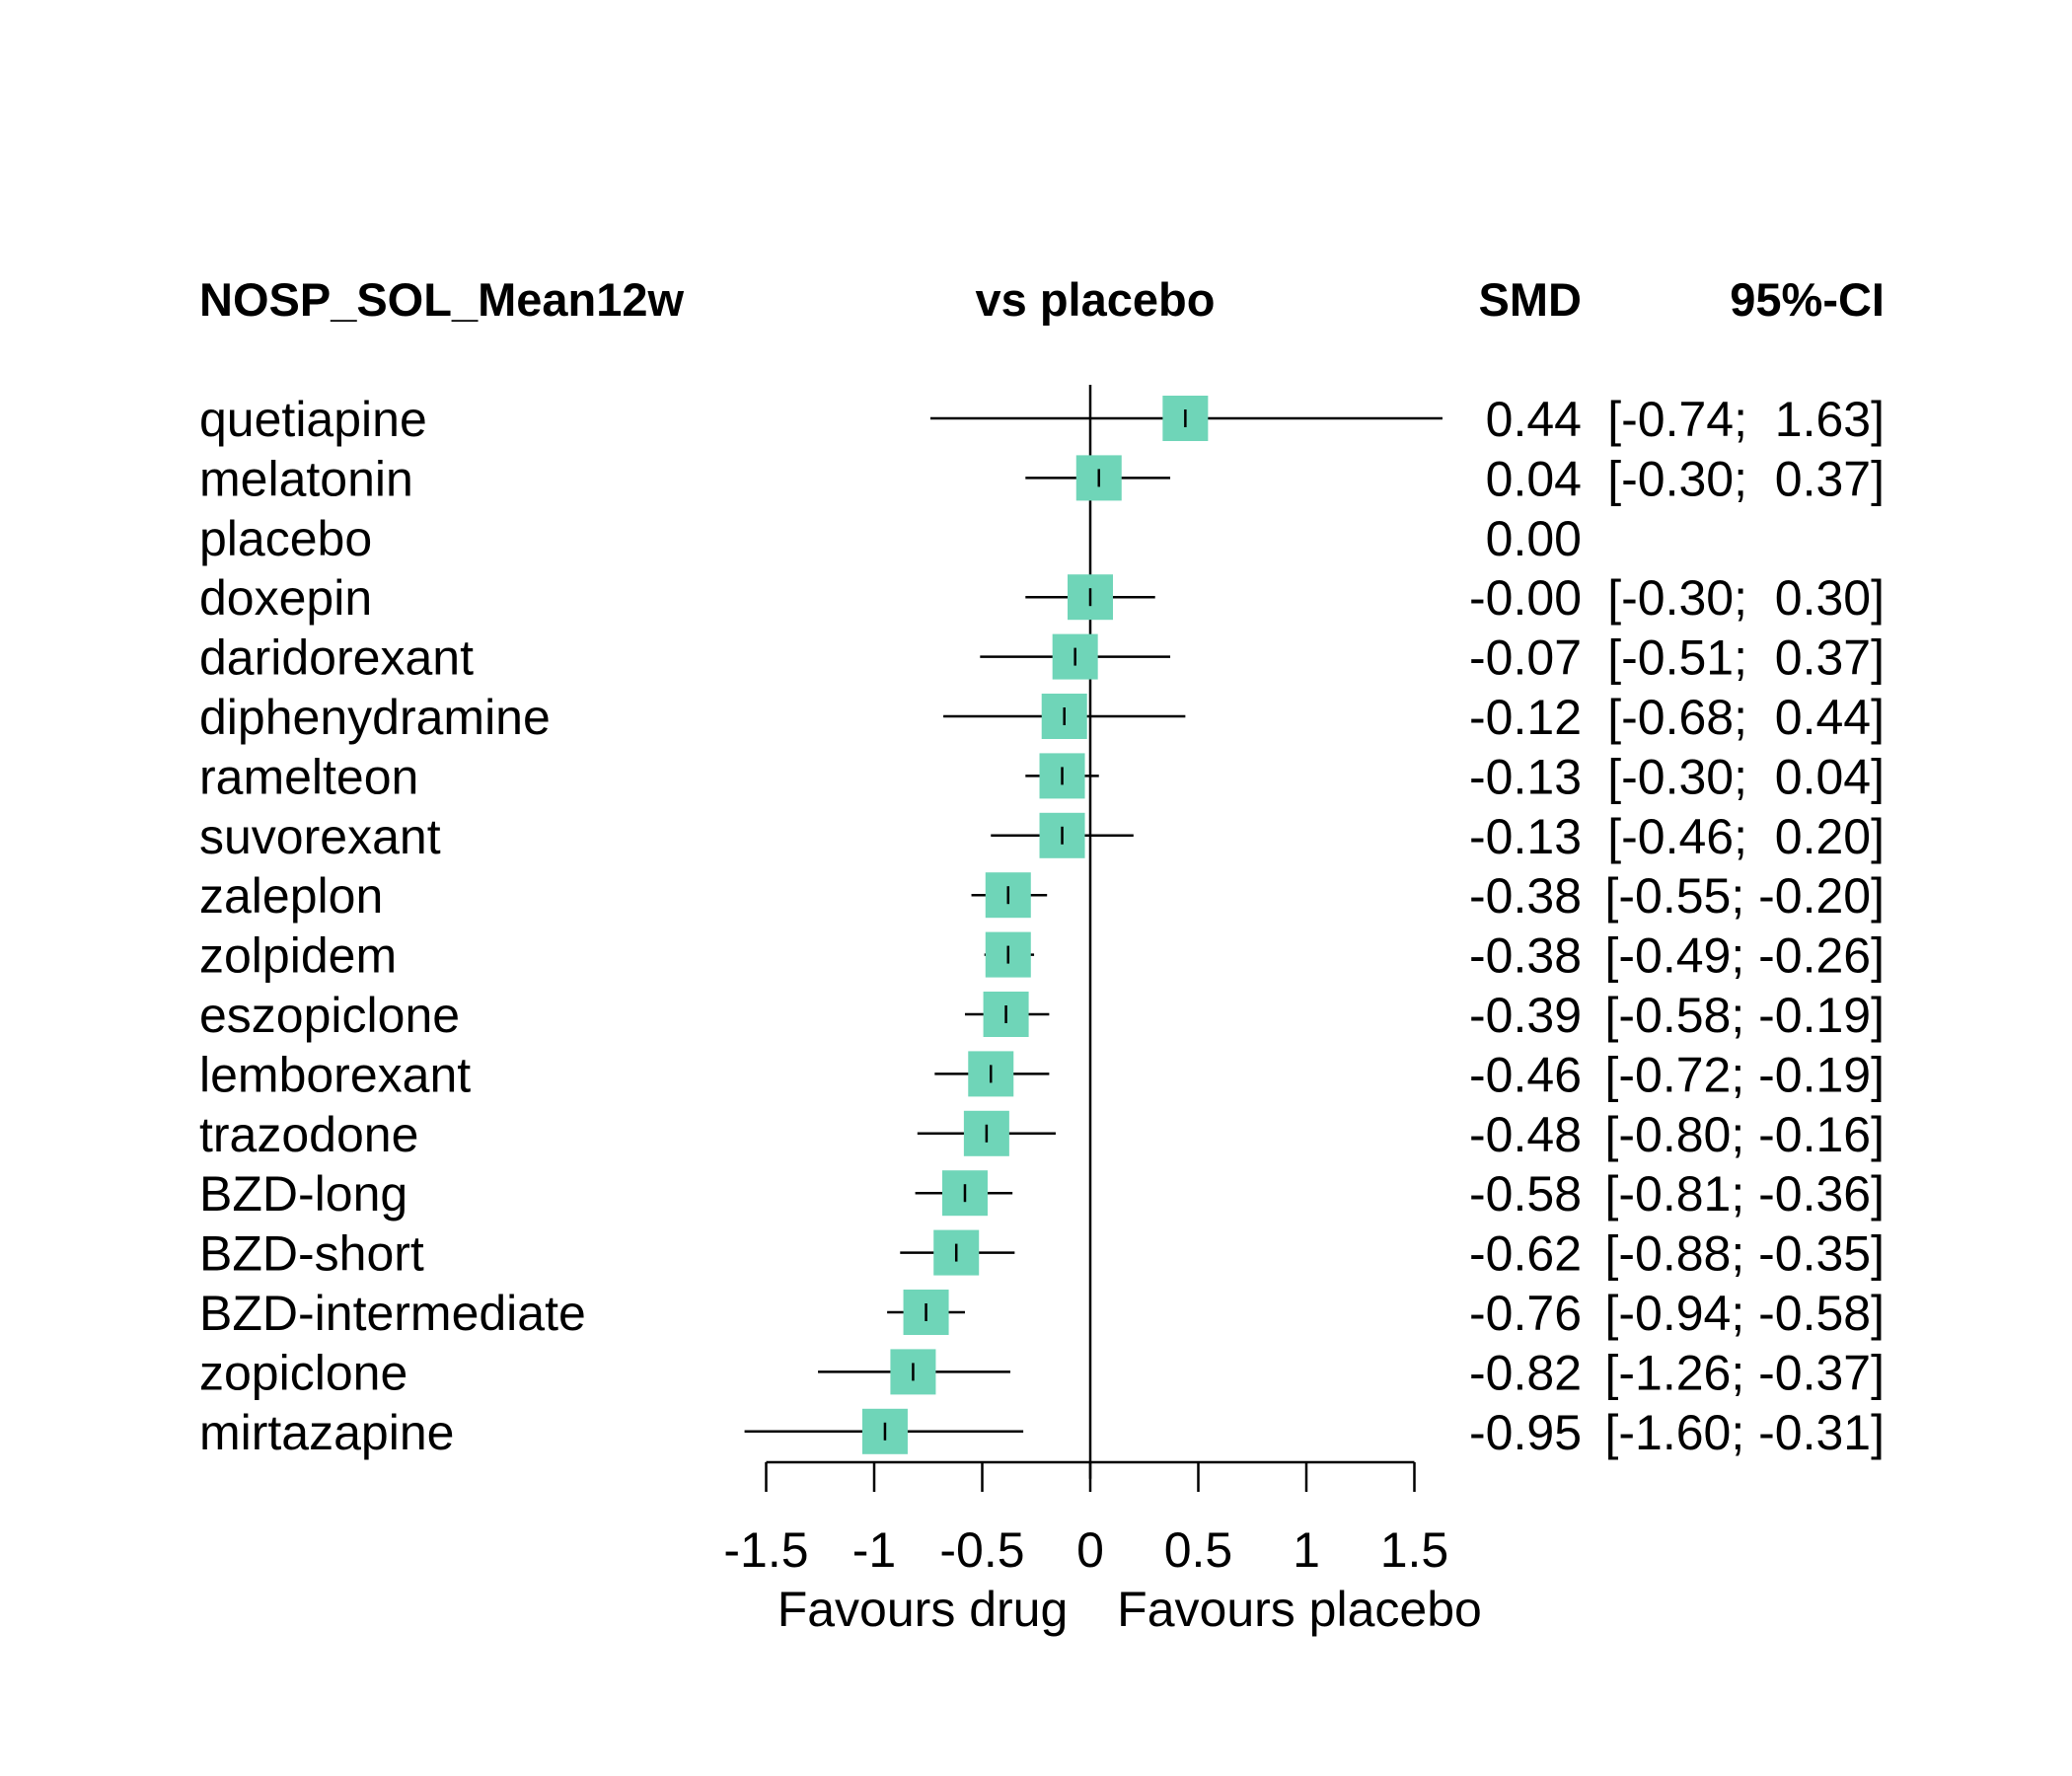 This screenshot has width=2072, height=1776. I want to click on row-label: ramelteon, so click(309, 777).